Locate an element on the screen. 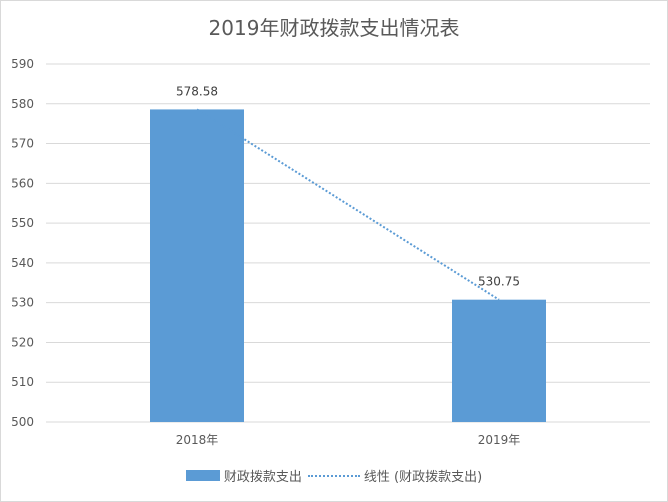 The width and height of the screenshot is (668, 502). legend-item-trendline: 线性 (财政拨款支出) is located at coordinates (395, 475).